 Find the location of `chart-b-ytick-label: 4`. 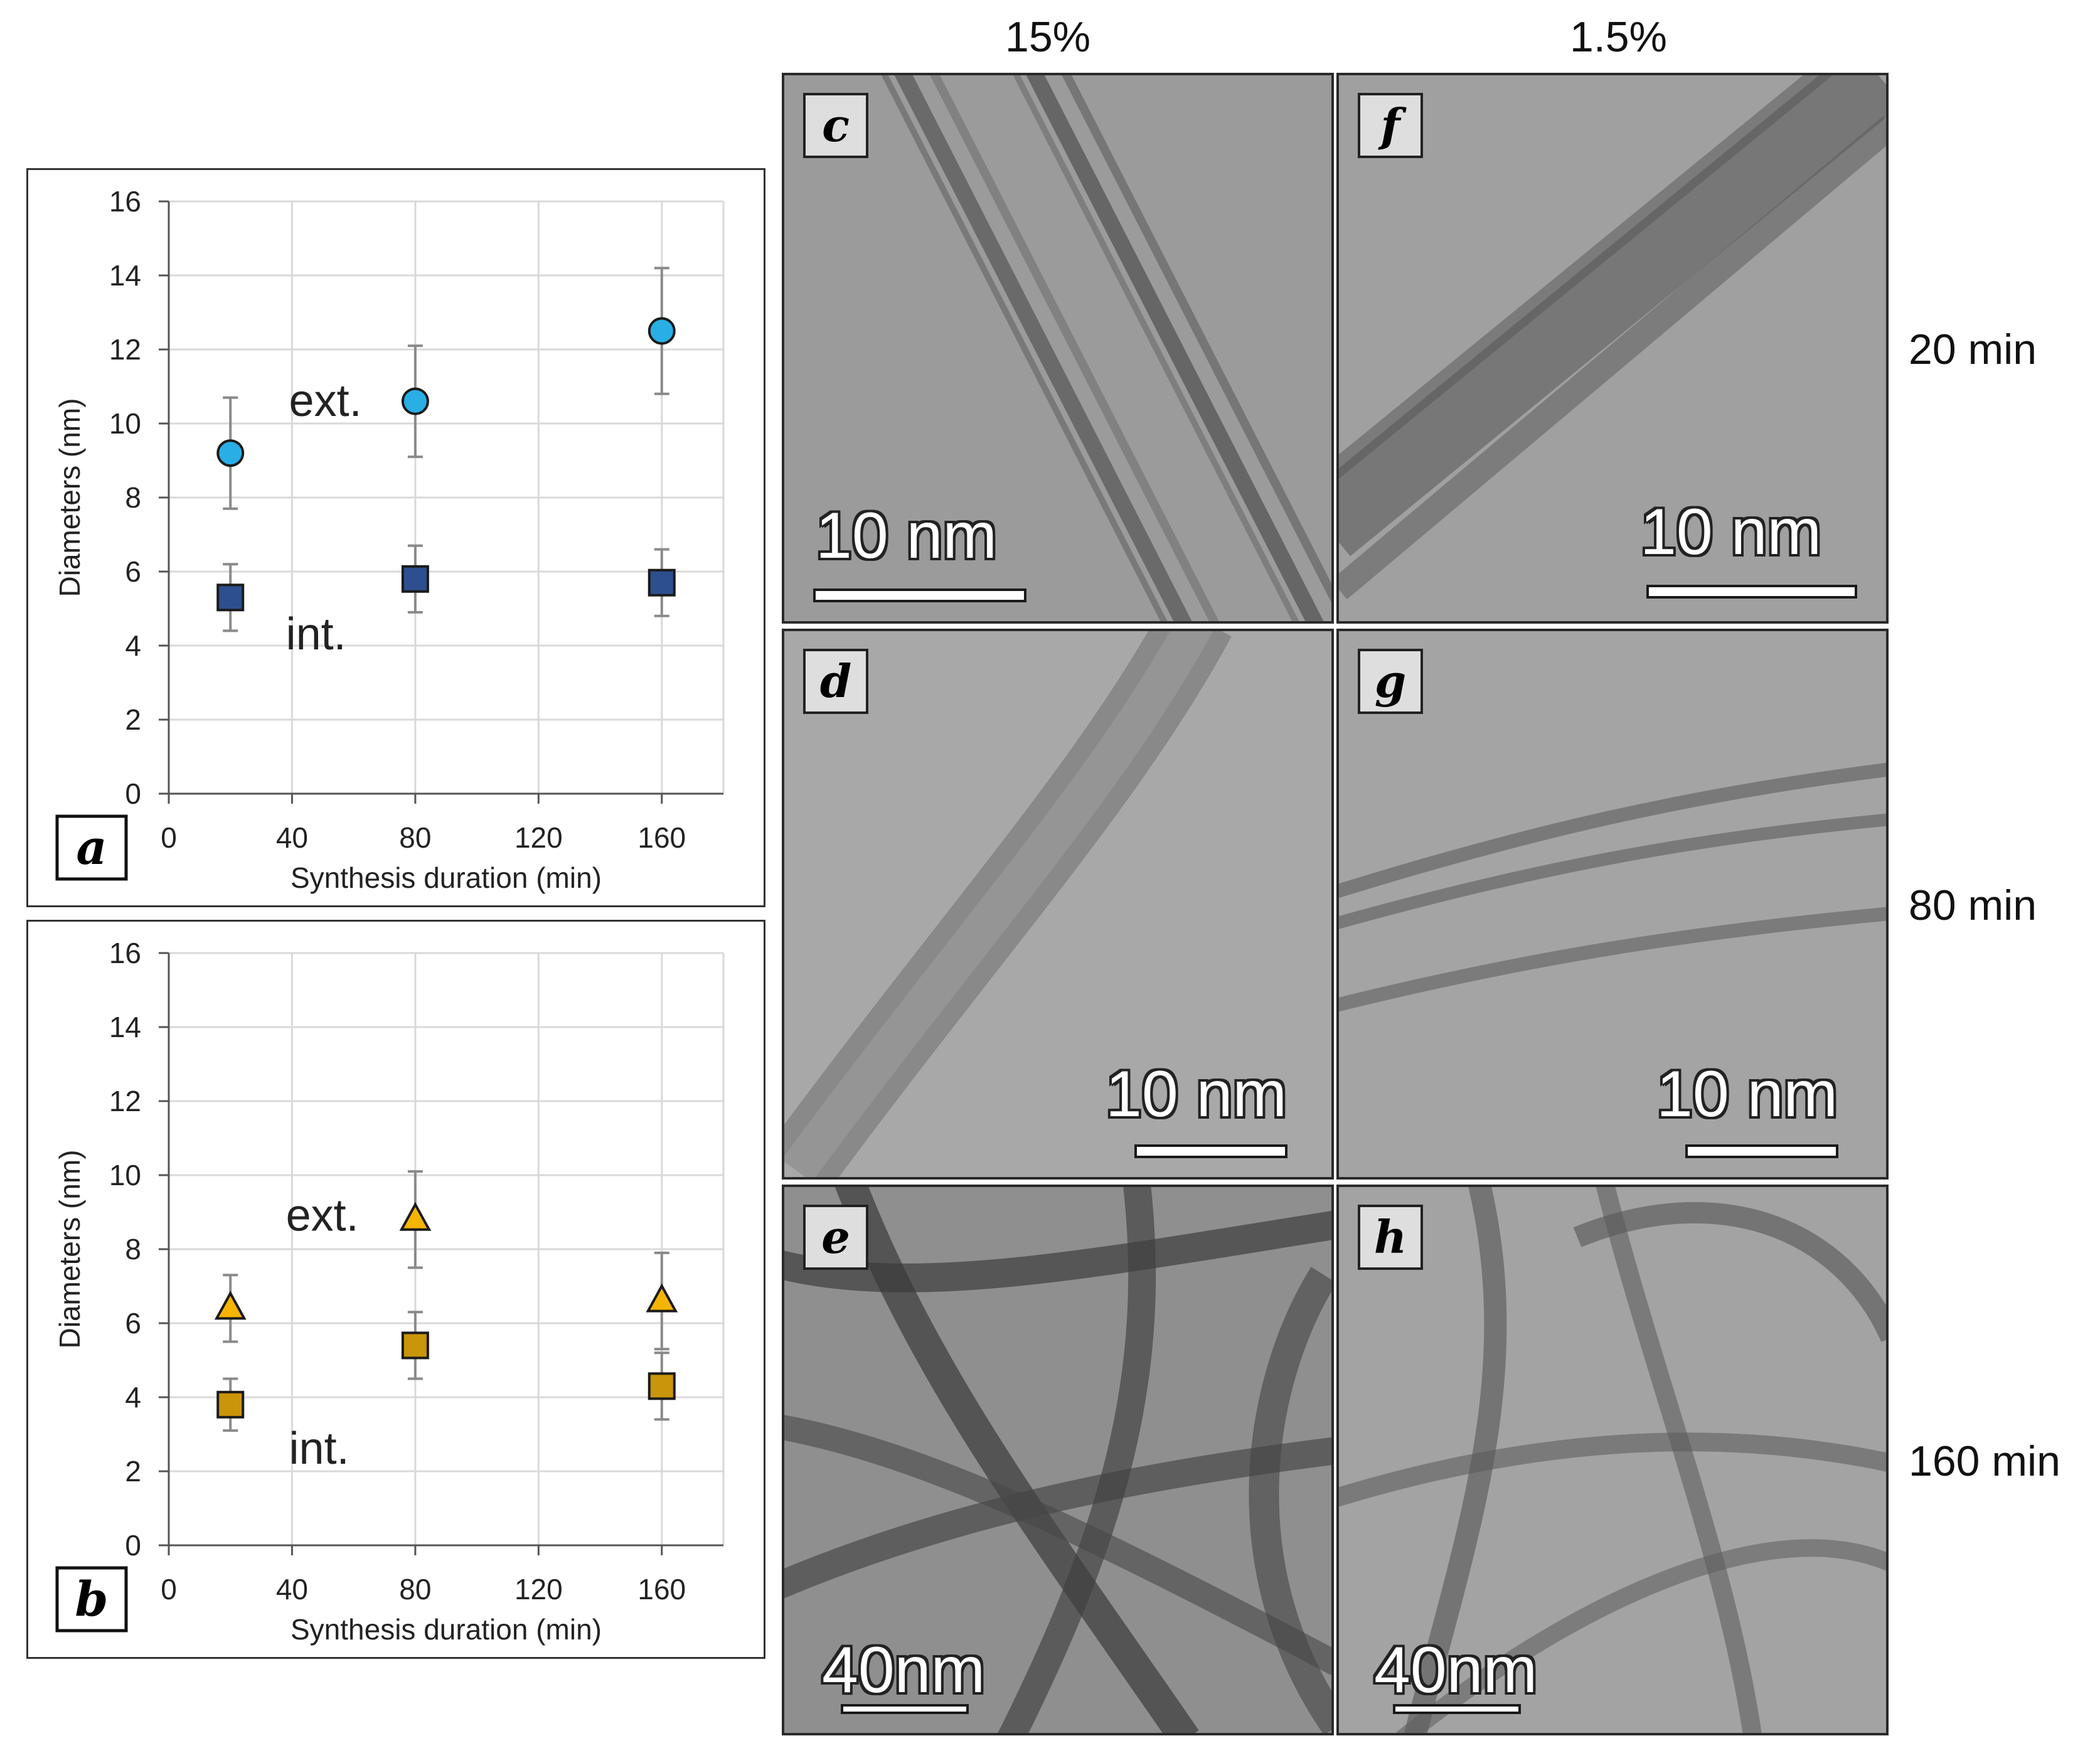

chart-b-ytick-label: 4 is located at coordinates (133, 1397).